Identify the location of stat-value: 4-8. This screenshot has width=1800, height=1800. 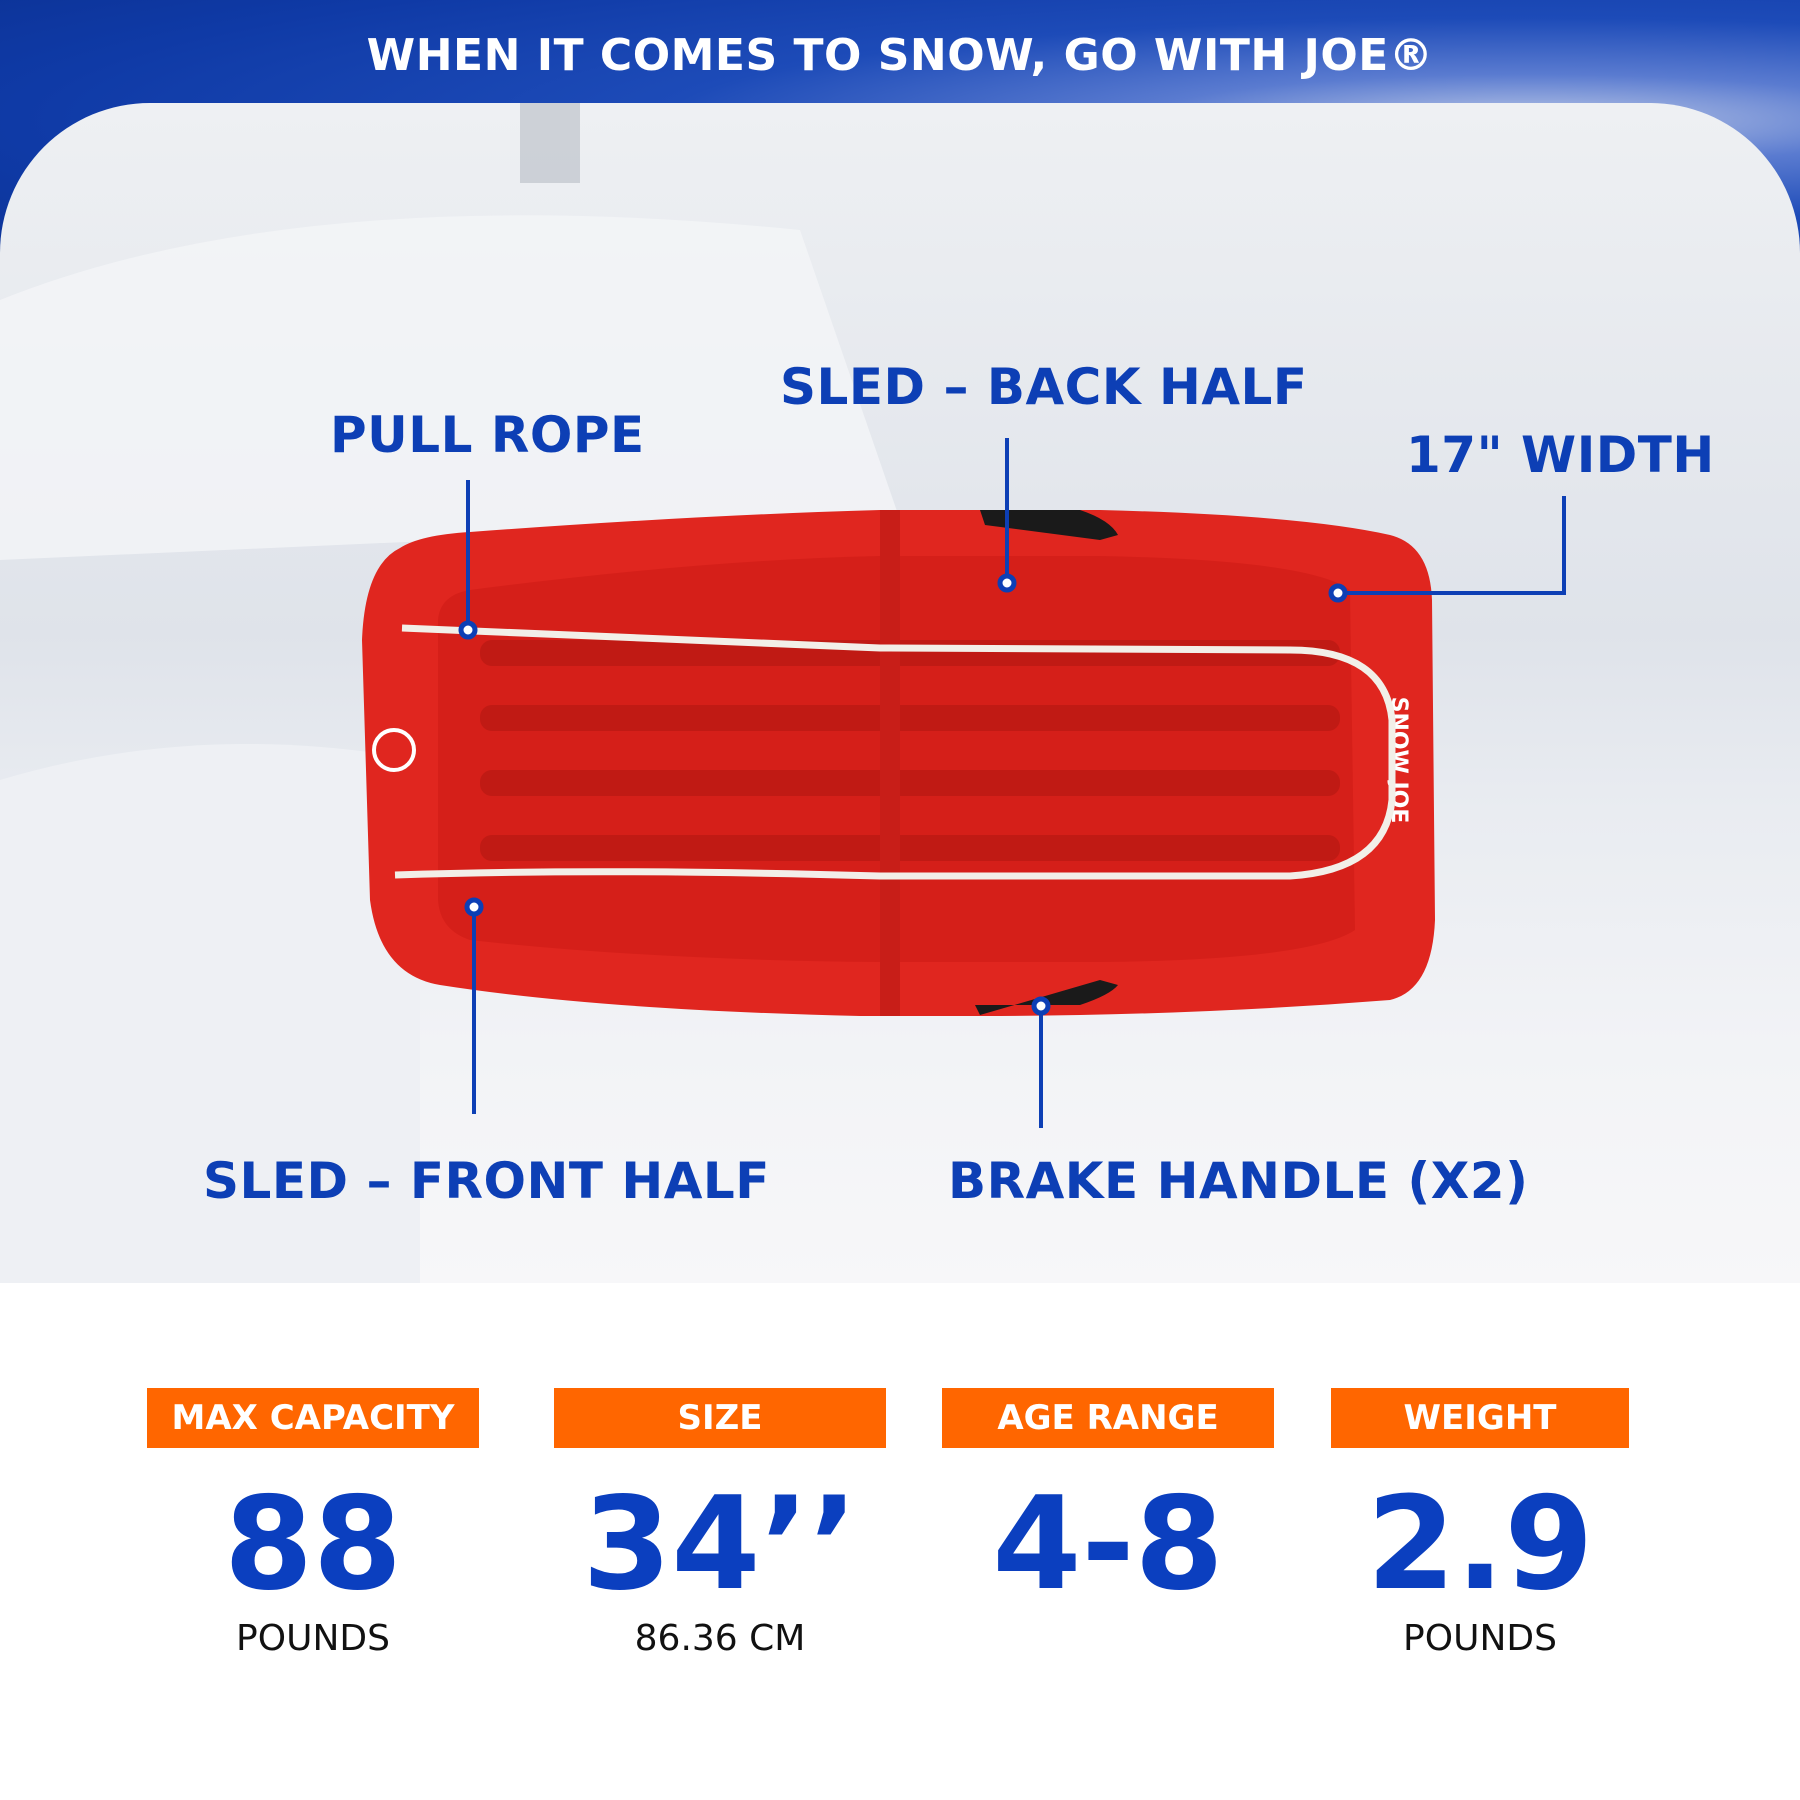
(1108, 1544).